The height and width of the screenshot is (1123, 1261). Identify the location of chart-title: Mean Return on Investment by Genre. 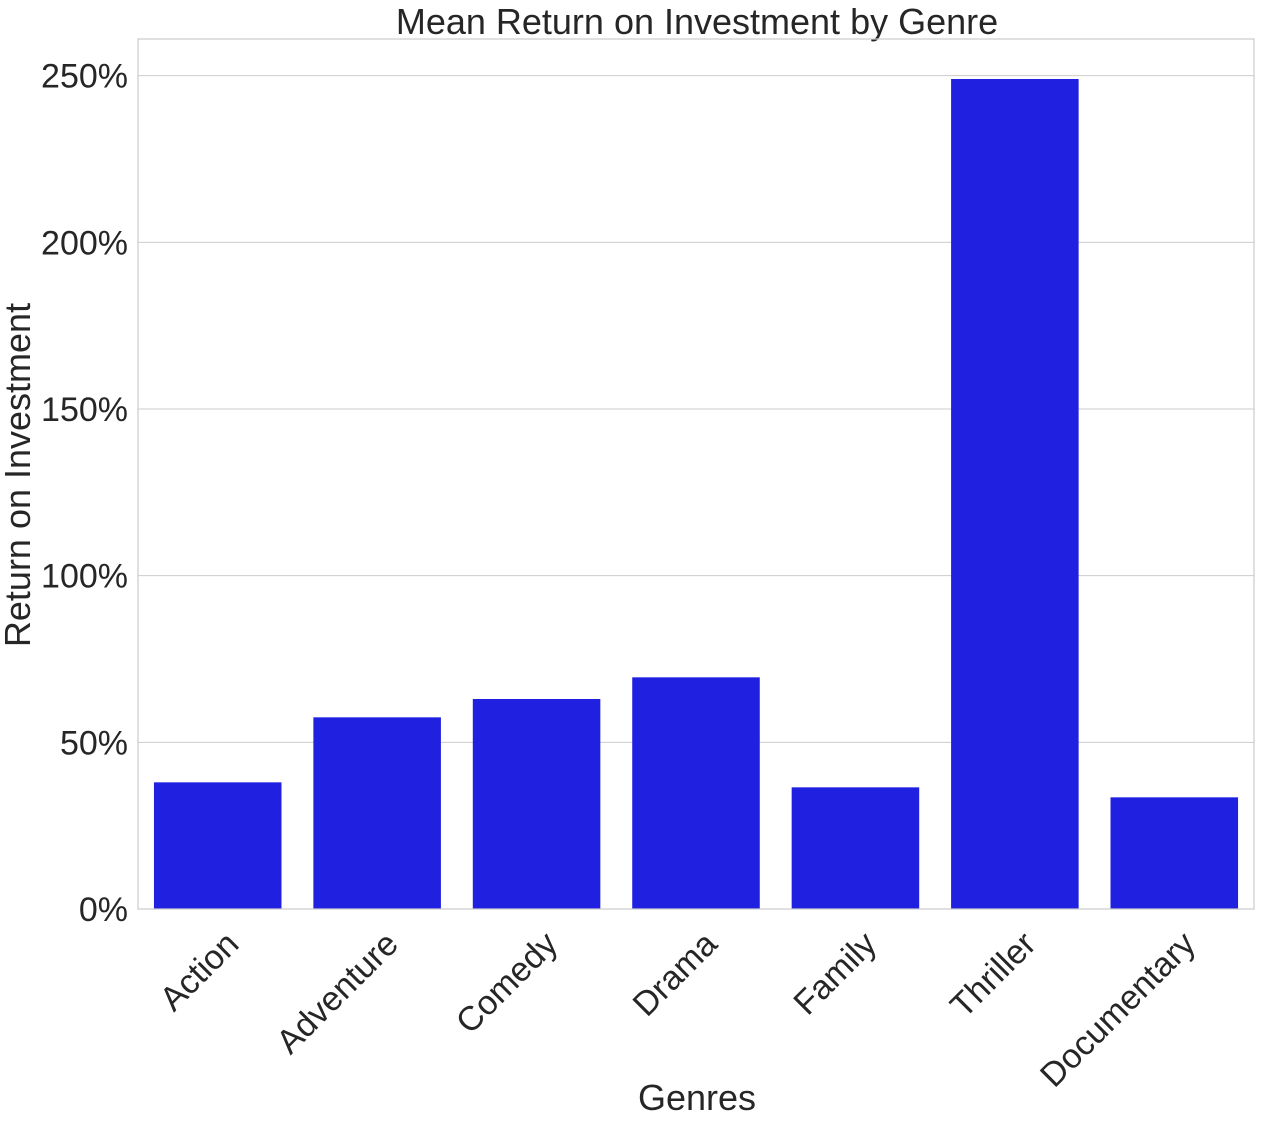
(697, 21).